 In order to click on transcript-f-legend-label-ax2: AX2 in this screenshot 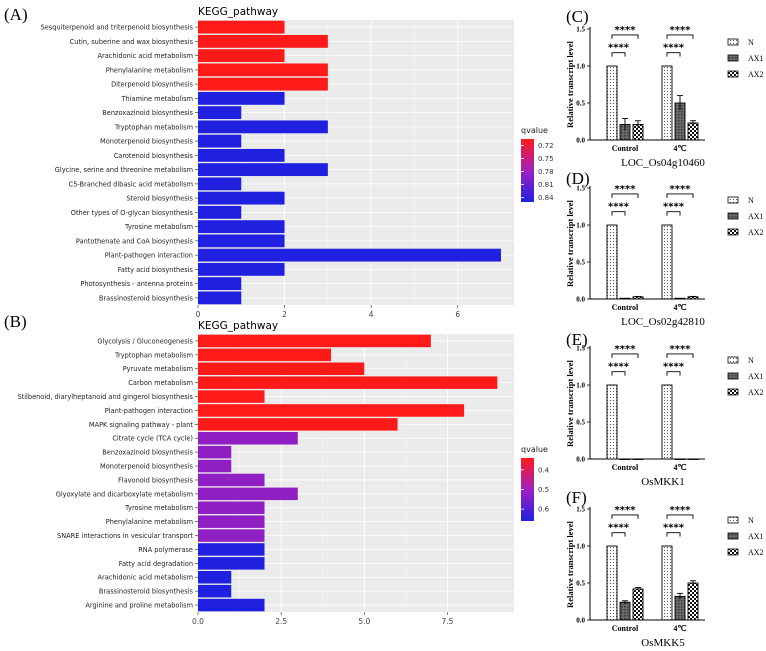, I will do `click(756, 552)`.